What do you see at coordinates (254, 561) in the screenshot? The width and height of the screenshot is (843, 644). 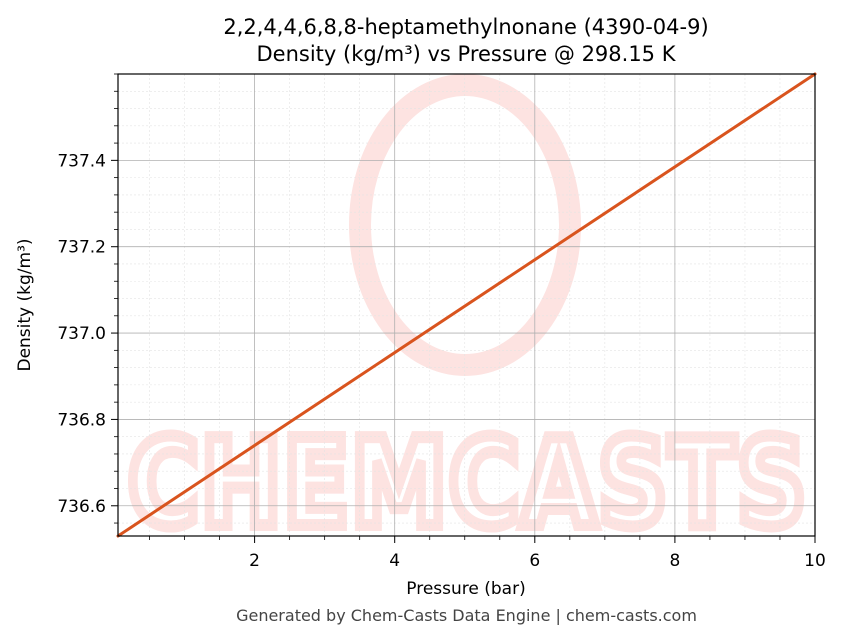 I see `x-tick-label: 2` at bounding box center [254, 561].